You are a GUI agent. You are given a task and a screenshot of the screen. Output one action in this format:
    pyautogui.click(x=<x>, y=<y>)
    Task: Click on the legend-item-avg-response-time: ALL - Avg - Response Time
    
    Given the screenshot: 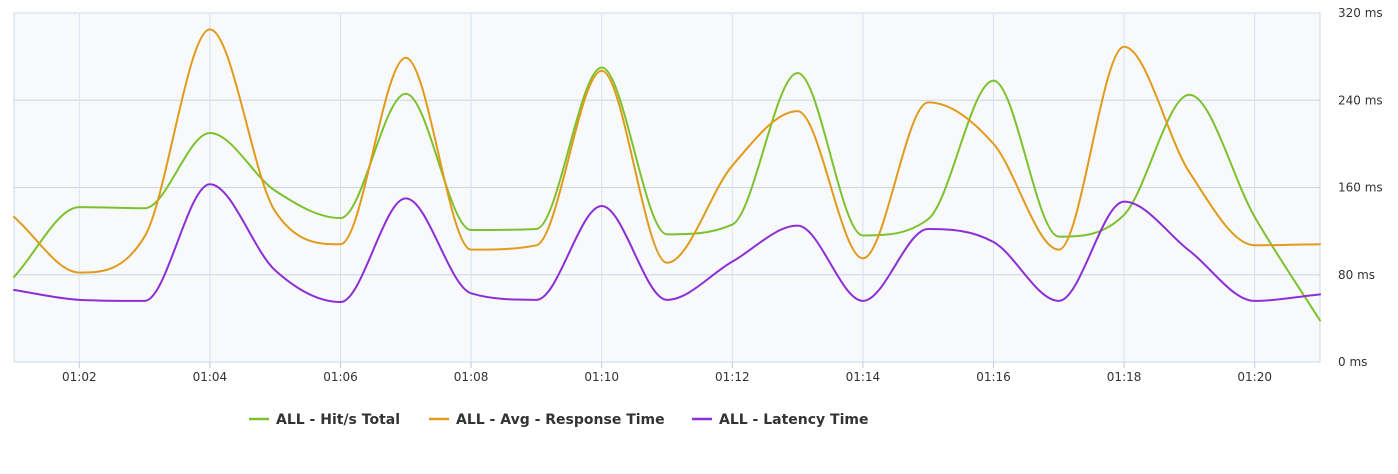 What is the action you would take?
    pyautogui.click(x=547, y=420)
    